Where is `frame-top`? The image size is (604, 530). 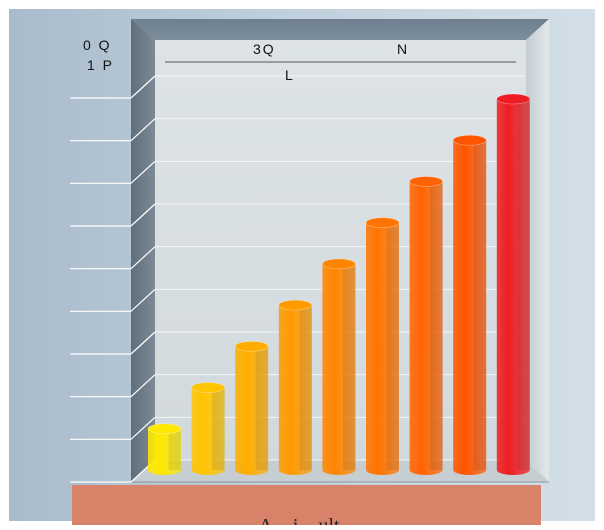 frame-top is located at coordinates (340, 29).